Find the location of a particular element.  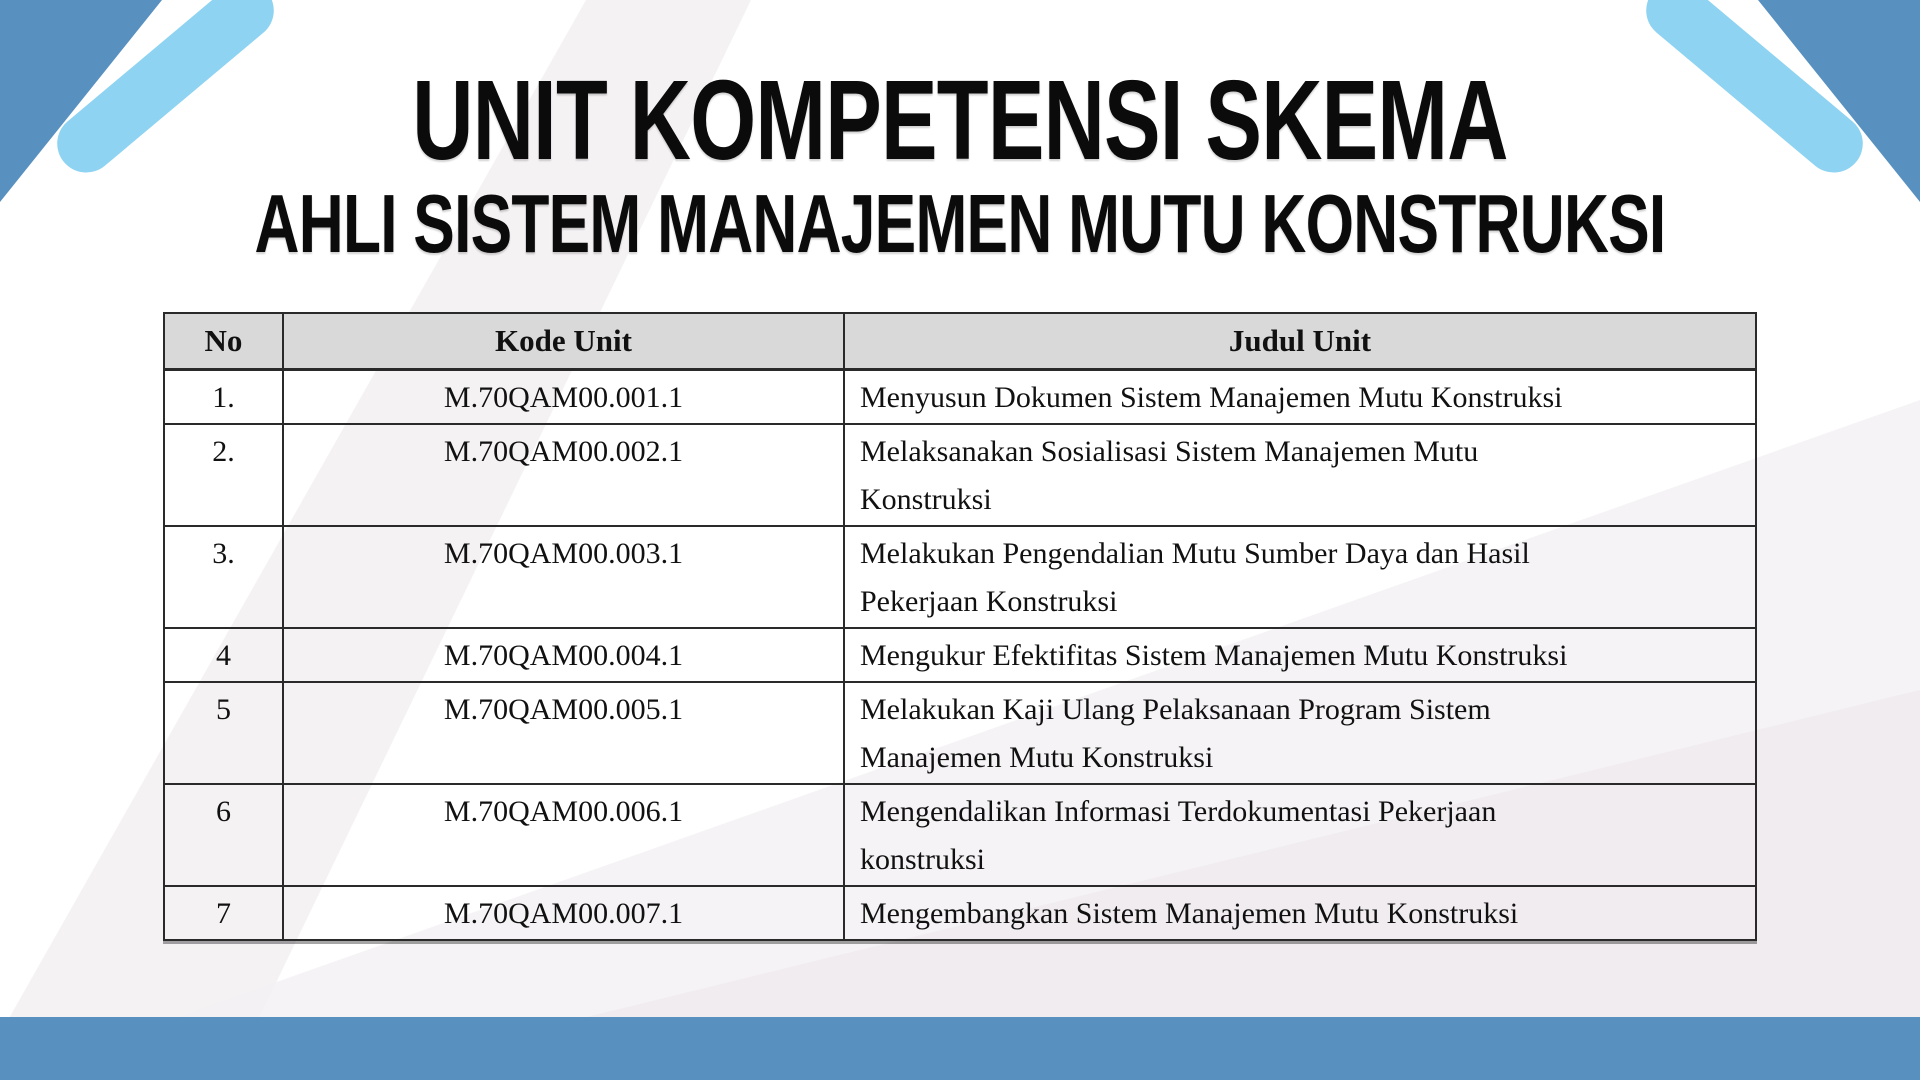

table-header-row: No Kode Unit Judul Unit is located at coordinates (960, 341).